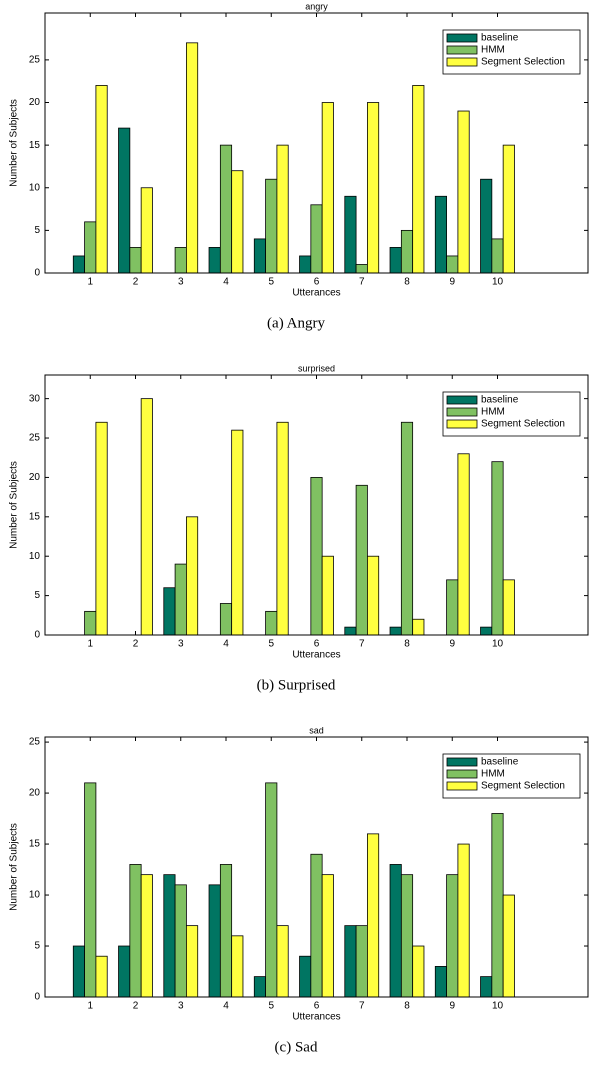  What do you see at coordinates (407, 644) in the screenshot?
I see `x-tick-label: 8` at bounding box center [407, 644].